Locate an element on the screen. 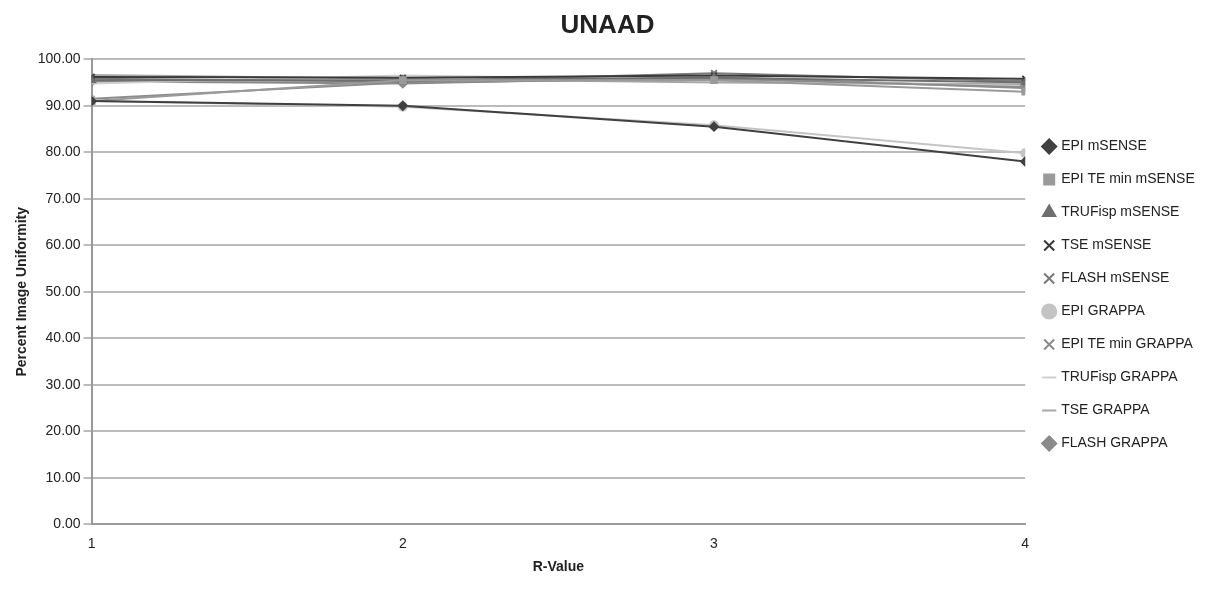  x-tick-label: 2 is located at coordinates (402, 542).